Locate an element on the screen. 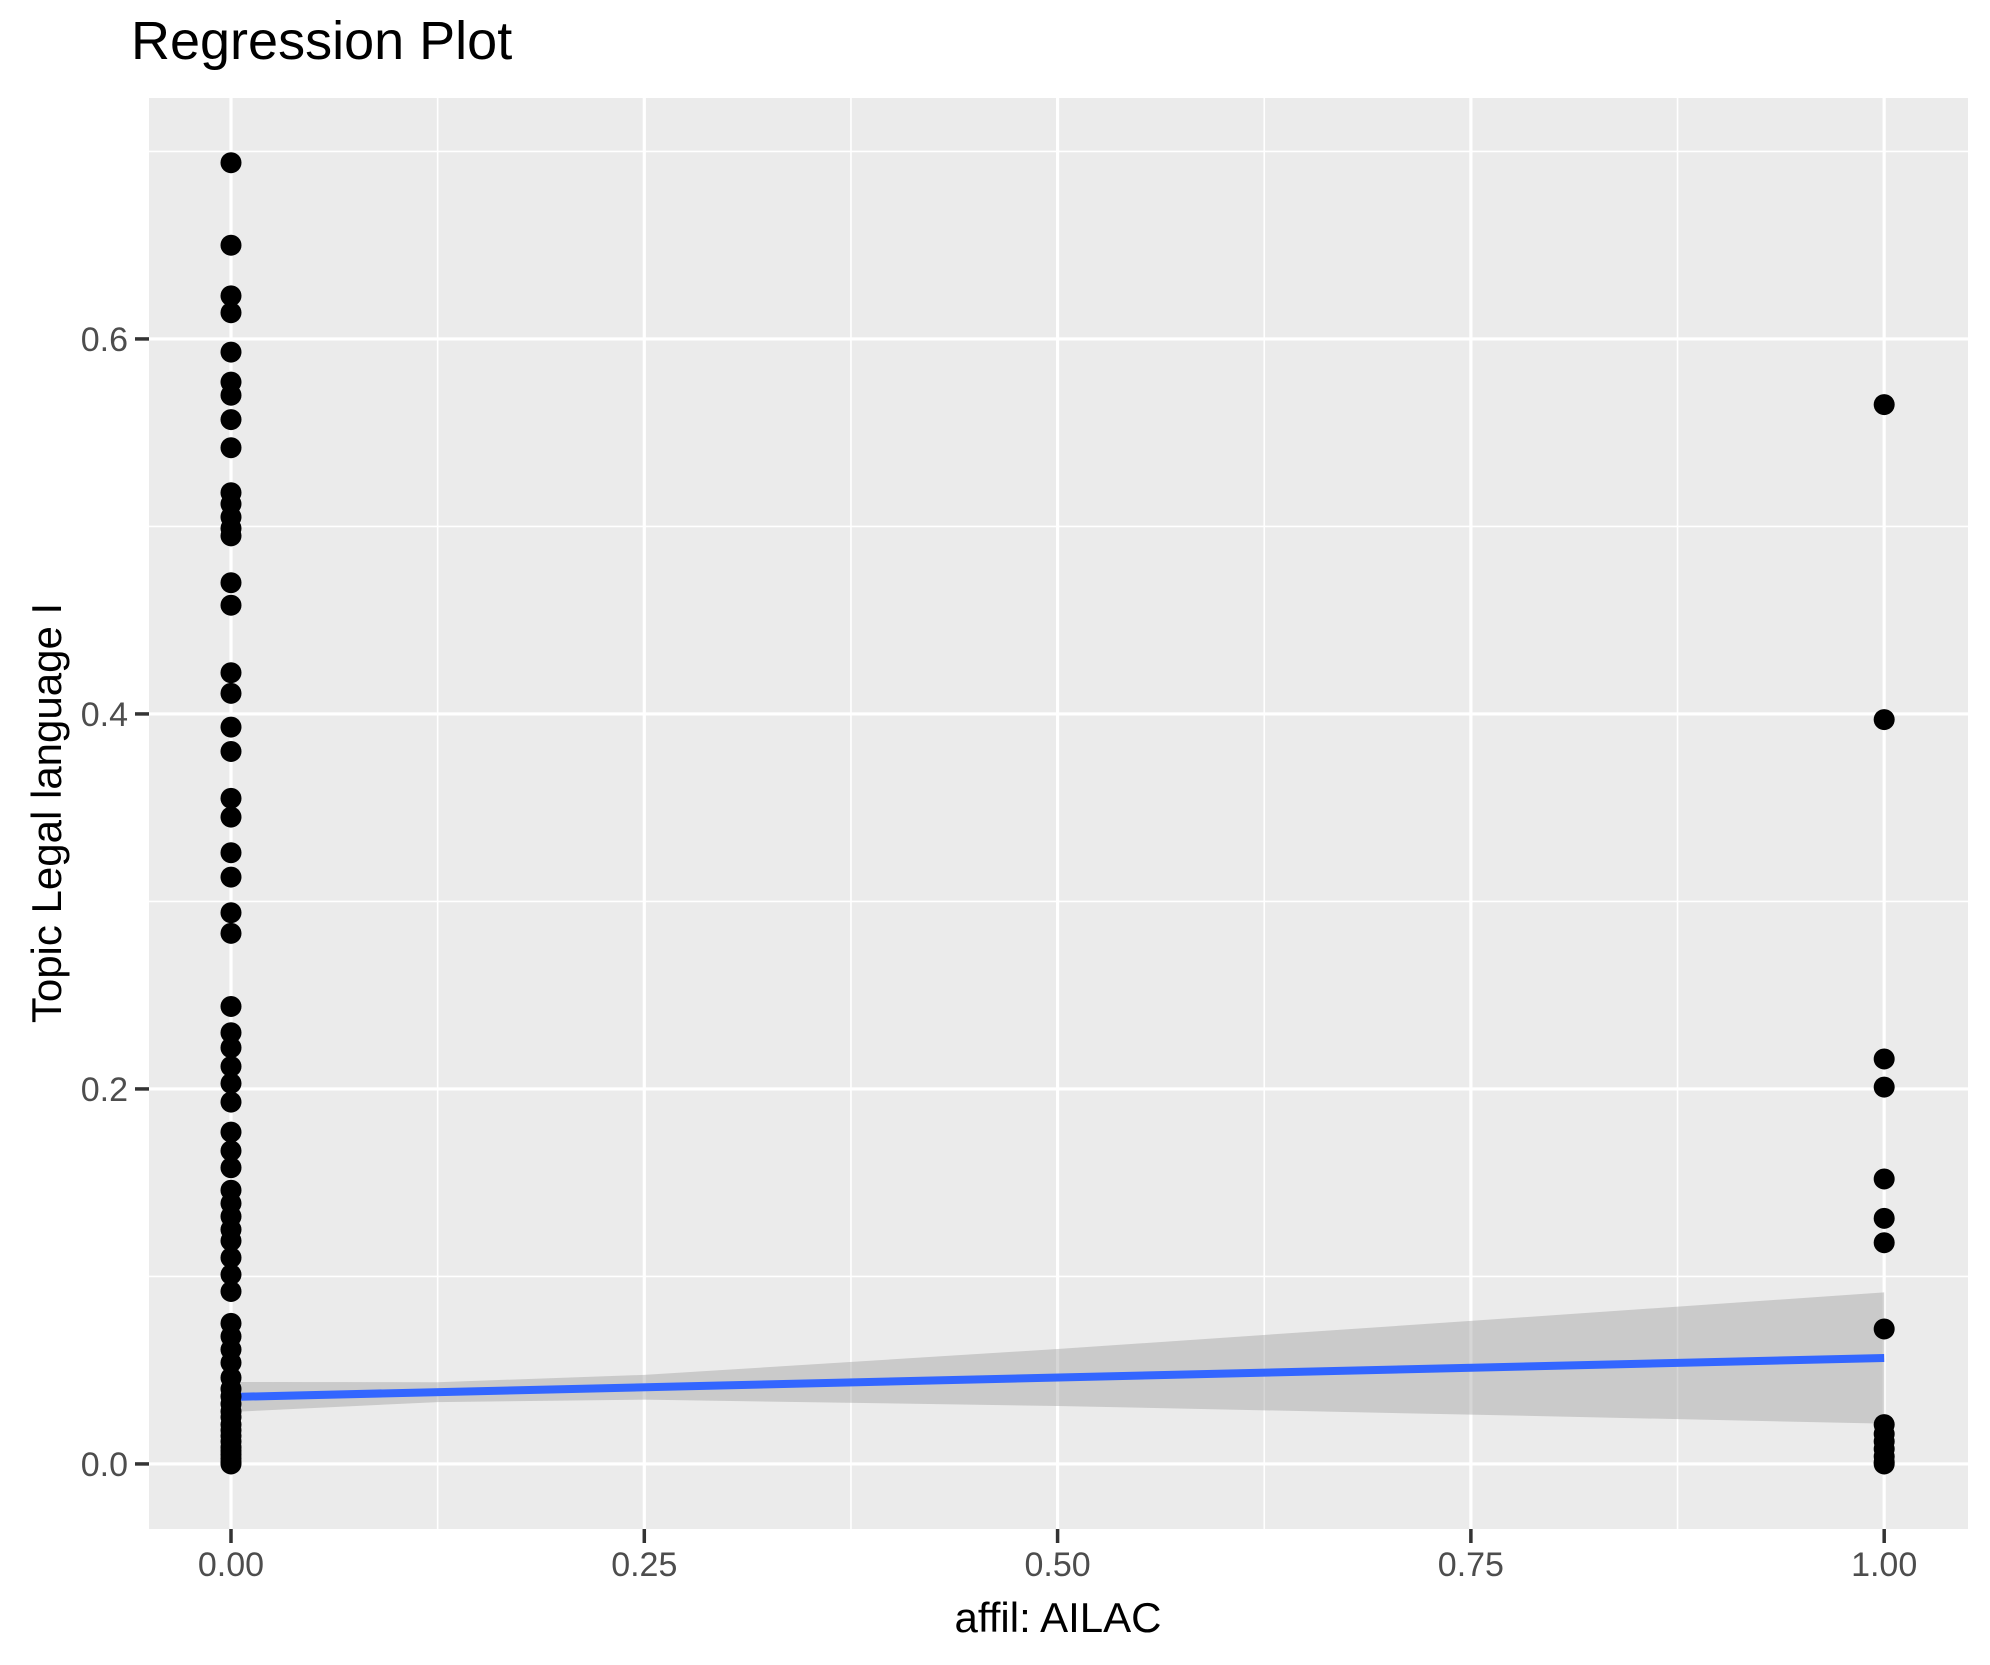  x-axis-title: affil: AILAC is located at coordinates (1058, 1617).